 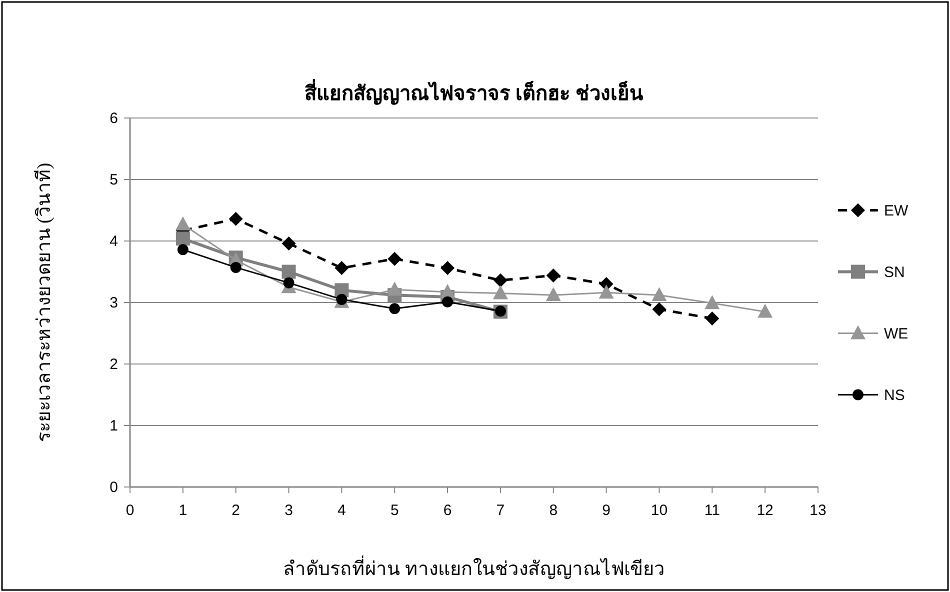 What do you see at coordinates (130, 510) in the screenshot?
I see `x-tick-label: 0` at bounding box center [130, 510].